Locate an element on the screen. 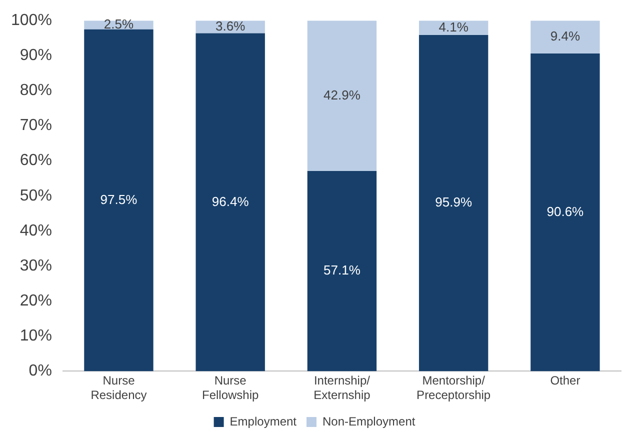  data-label: 97.5% is located at coordinates (119, 199).